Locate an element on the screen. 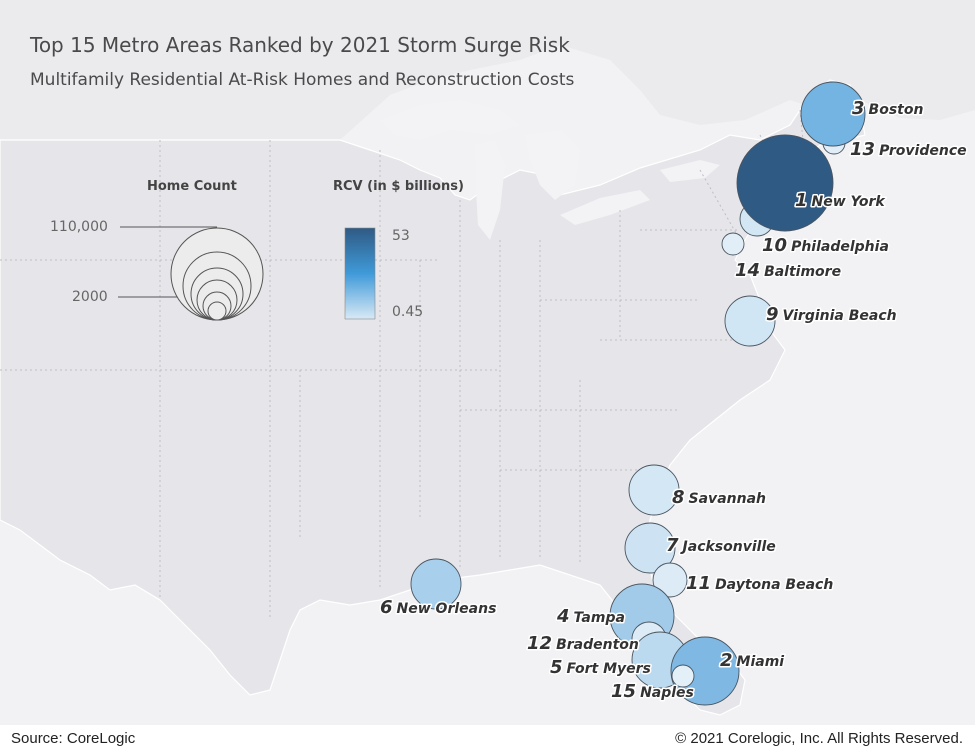  metro-label-virginia-beach: 9 Virginia Beach is located at coordinates (831, 314).